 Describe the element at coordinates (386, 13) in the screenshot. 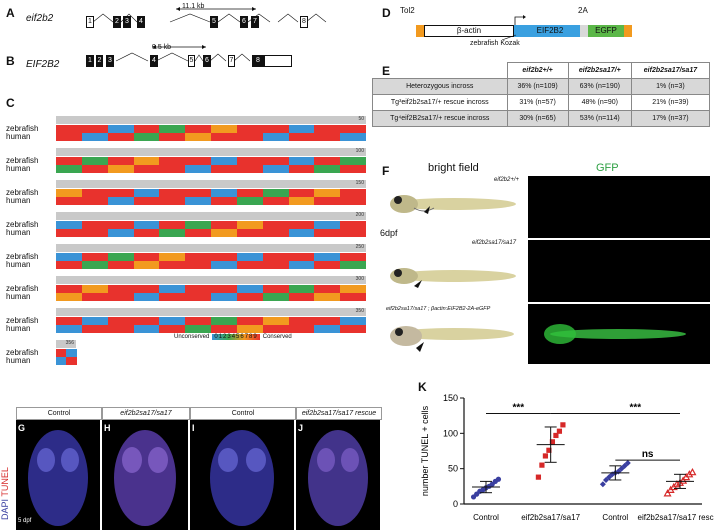

I see `panel-d-label: D` at that location.